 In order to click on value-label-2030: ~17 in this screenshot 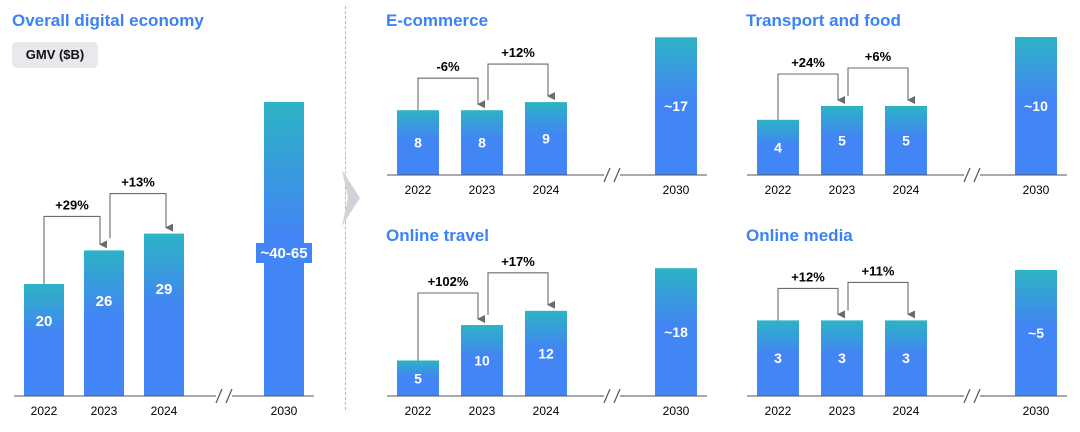, I will do `click(676, 106)`.